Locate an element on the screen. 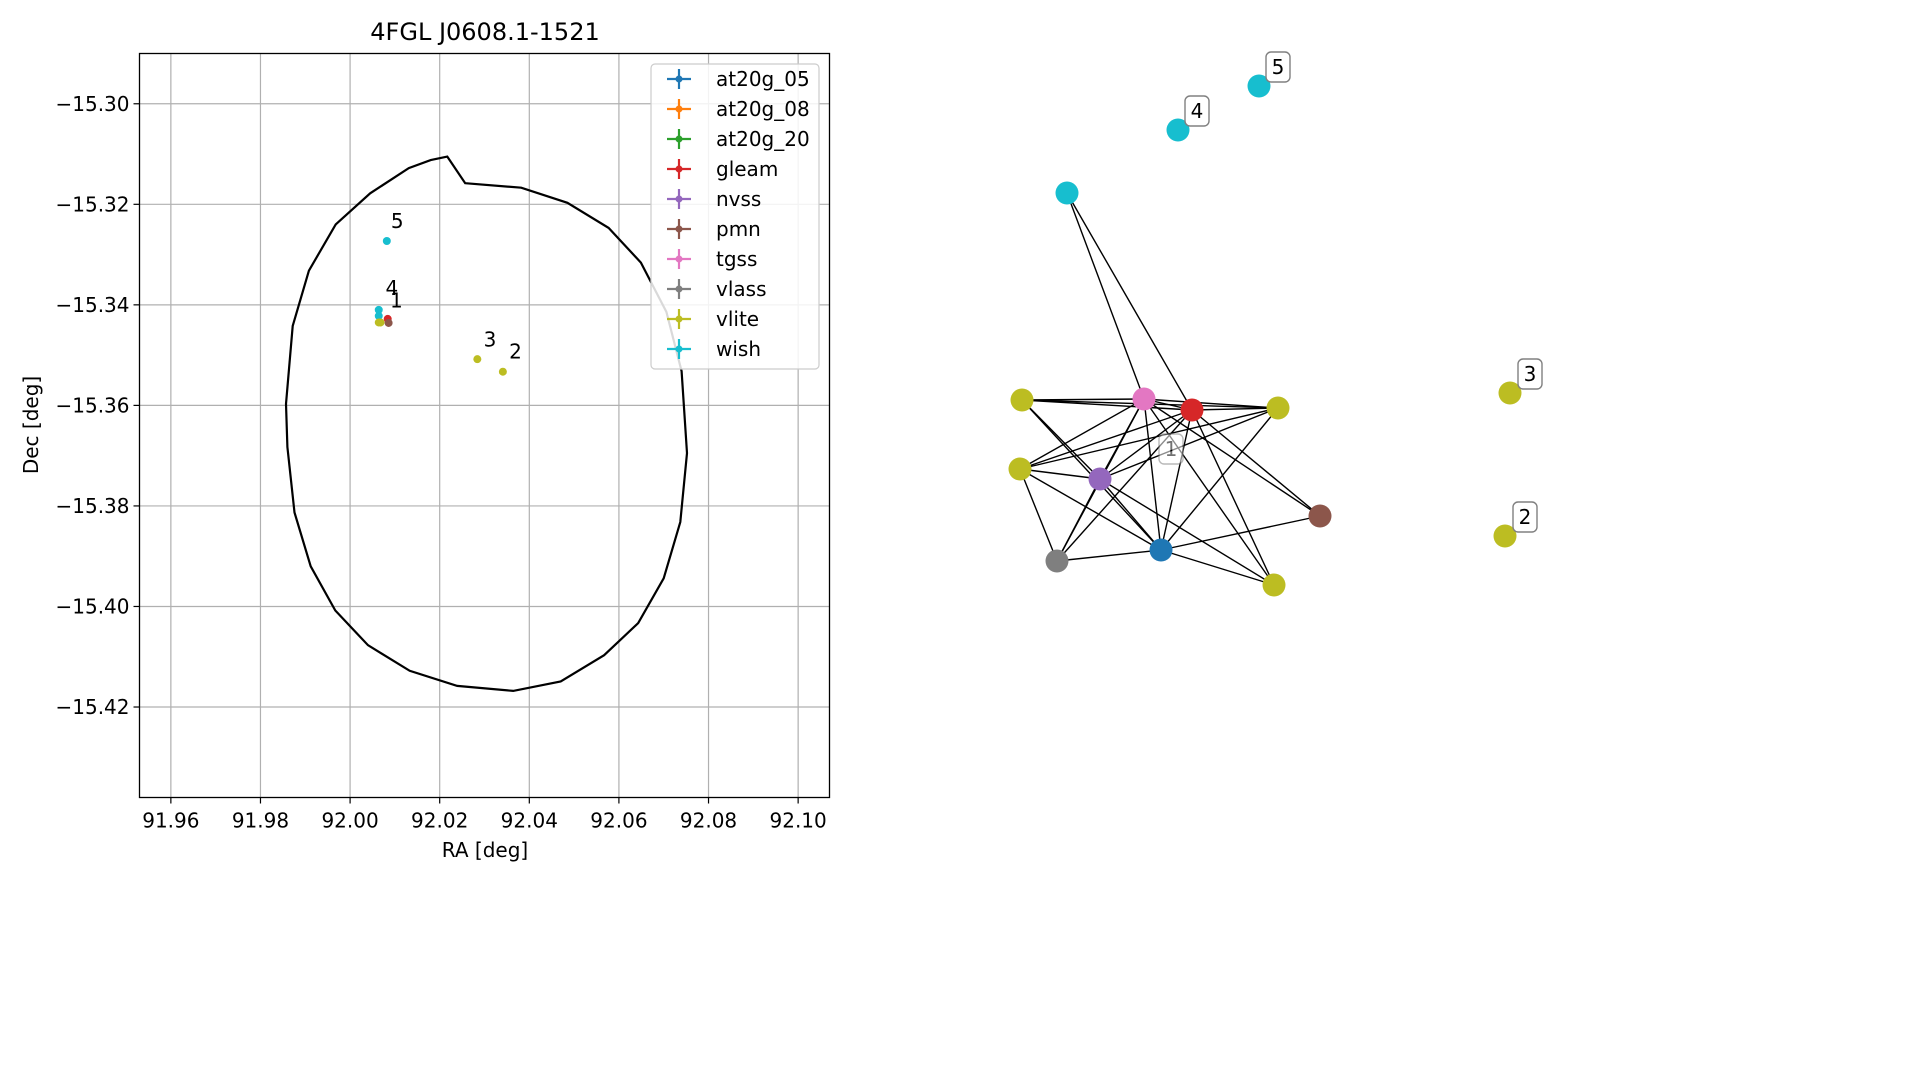 This screenshot has height=1080, width=1919. network-label: 4 is located at coordinates (1197, 111).